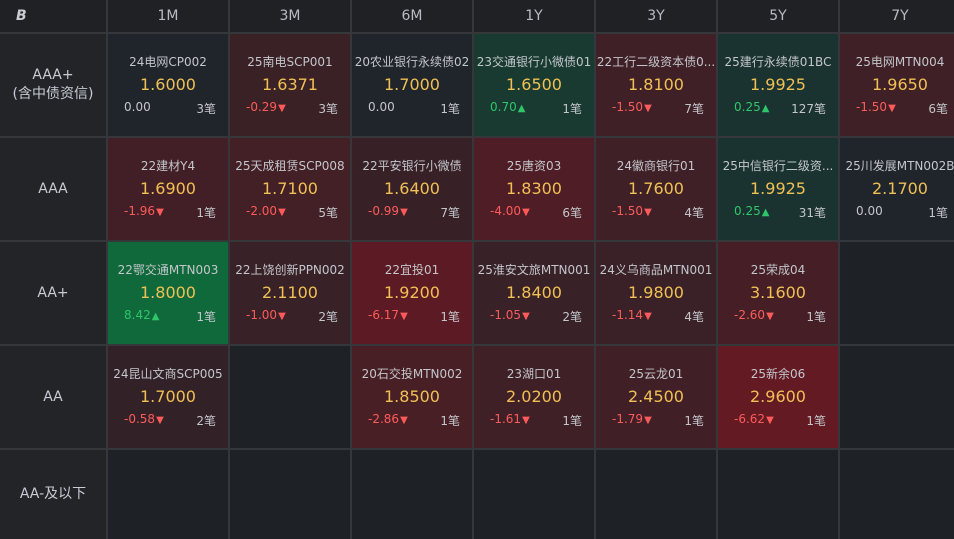 Image resolution: width=954 pixels, height=539 pixels. I want to click on bond-cell: 25南电SCP001 1.6371 -0.29▼ 3笔, so click(290, 85).